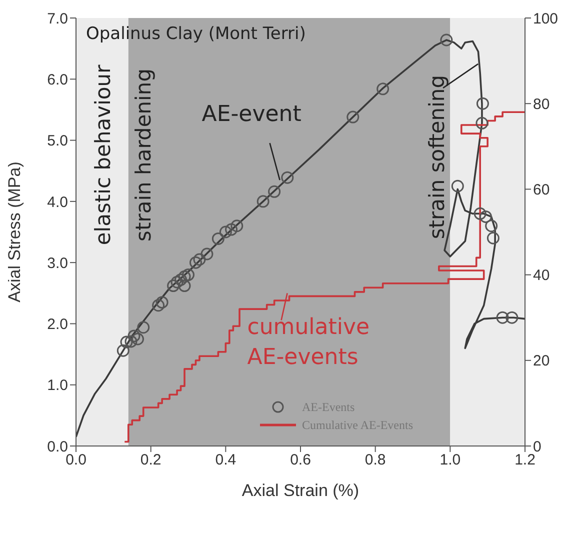 The width and height of the screenshot is (585, 547). What do you see at coordinates (196, 34) in the screenshot?
I see `chart-title: Opalinus Clay (Mont Terri)` at bounding box center [196, 34].